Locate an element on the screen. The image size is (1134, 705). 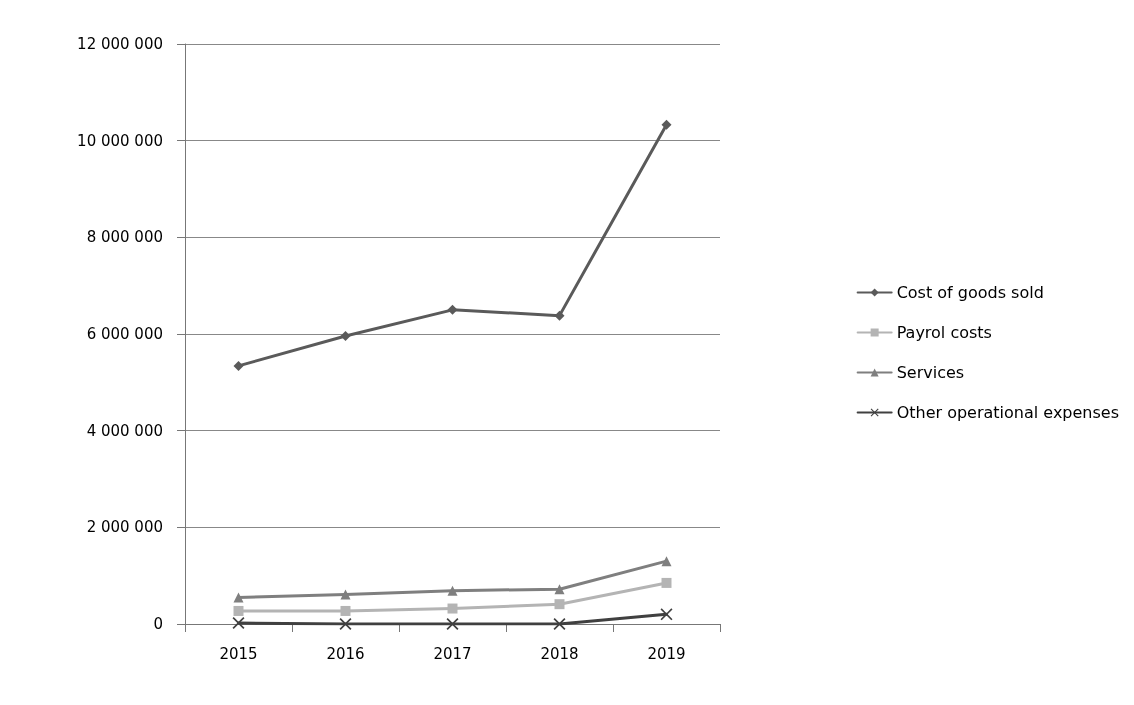
y-tick-label: 2 000 000 is located at coordinates (124, 527).